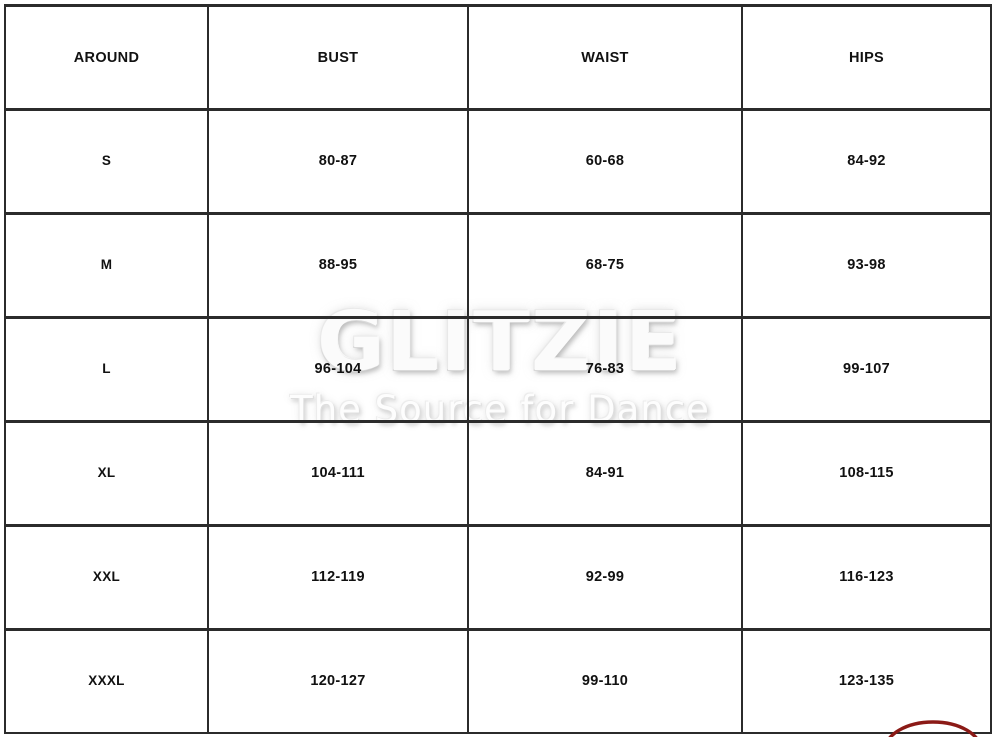 This screenshot has height=737, width=1000. I want to click on table-row: XXXL 120-127 99-110 123-135, so click(498, 681).